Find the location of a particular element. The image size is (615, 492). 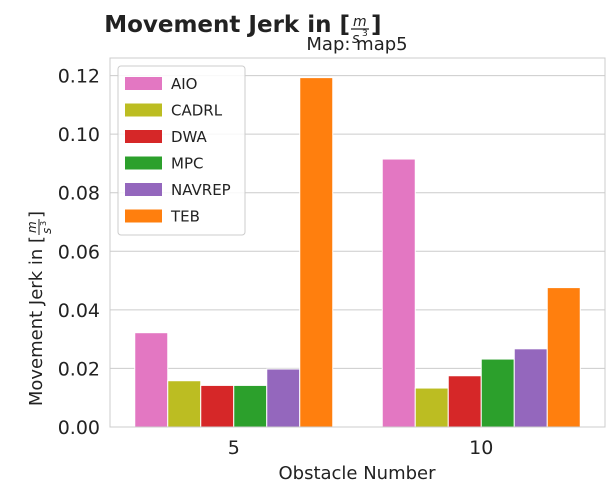

chart-subtitle: Map: map5 is located at coordinates (356, 44).